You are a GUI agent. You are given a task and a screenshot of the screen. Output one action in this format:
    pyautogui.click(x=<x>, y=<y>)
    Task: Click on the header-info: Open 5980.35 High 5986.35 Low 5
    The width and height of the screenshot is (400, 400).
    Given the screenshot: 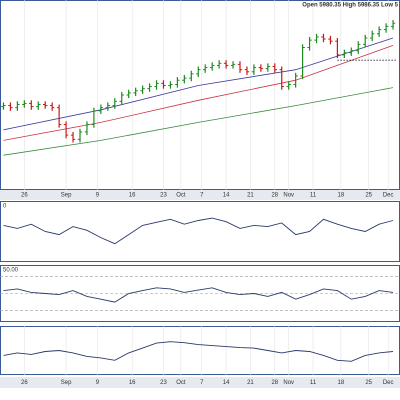 What is the action you would take?
    pyautogui.click(x=350, y=6)
    